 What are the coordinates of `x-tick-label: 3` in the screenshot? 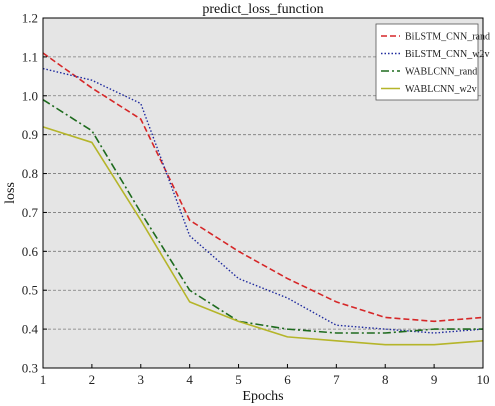 It's located at (141, 379).